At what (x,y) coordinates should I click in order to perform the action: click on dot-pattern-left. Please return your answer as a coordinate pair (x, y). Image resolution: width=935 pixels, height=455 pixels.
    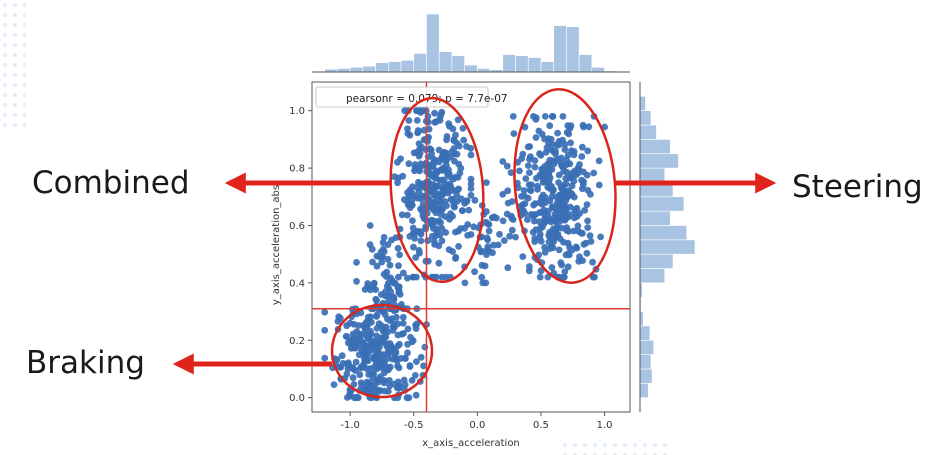
    Looking at the image, I should click on (13, 95).